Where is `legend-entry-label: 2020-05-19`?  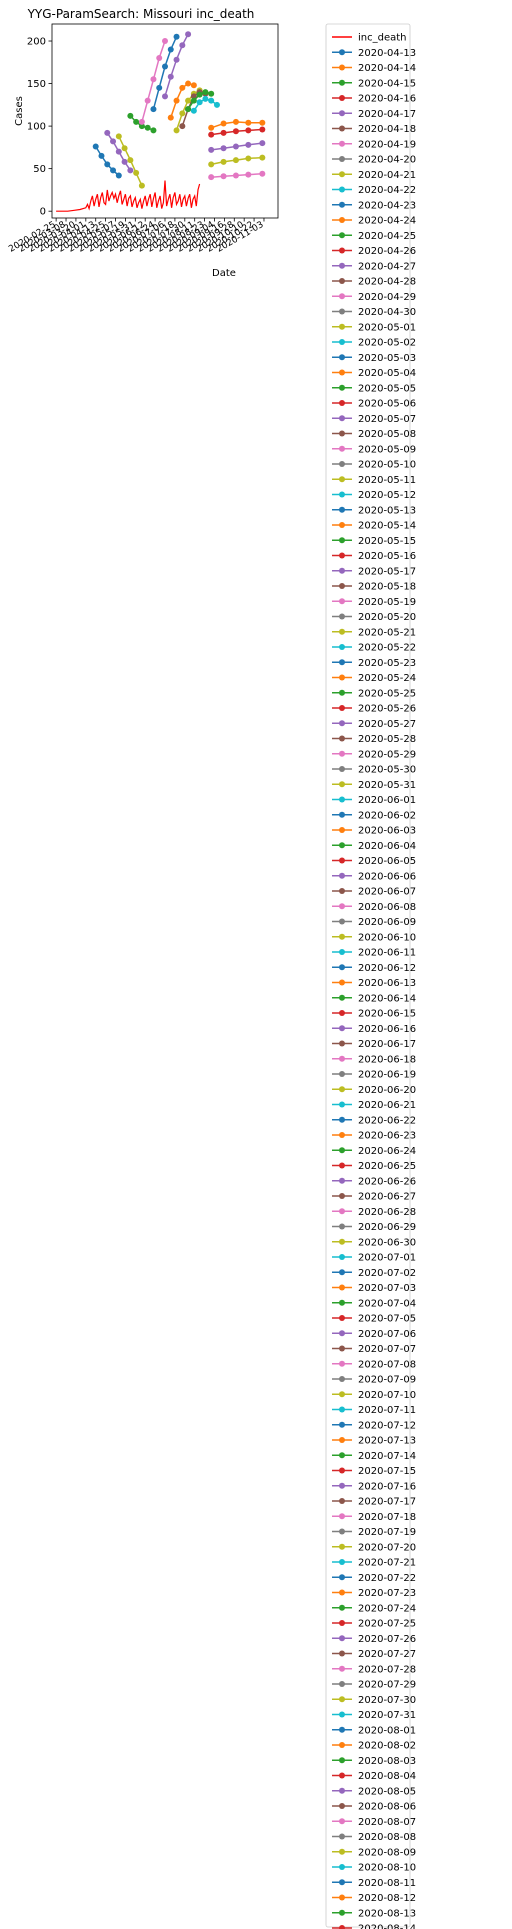 legend-entry-label: 2020-05-19 is located at coordinates (387, 602).